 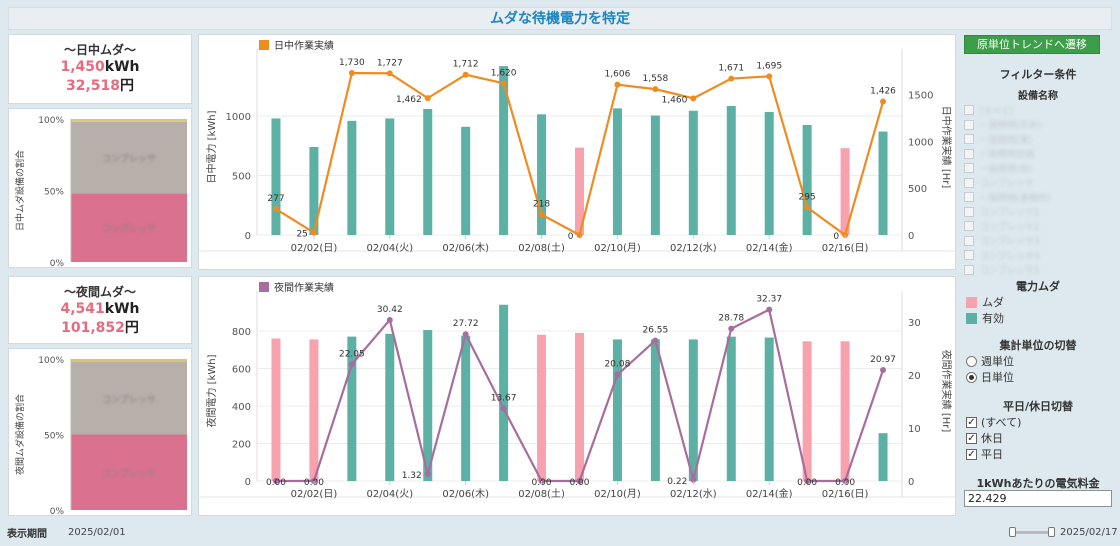 What do you see at coordinates (100, 86) in the screenshot?
I see `day-yen-value: 32,518円` at bounding box center [100, 86].